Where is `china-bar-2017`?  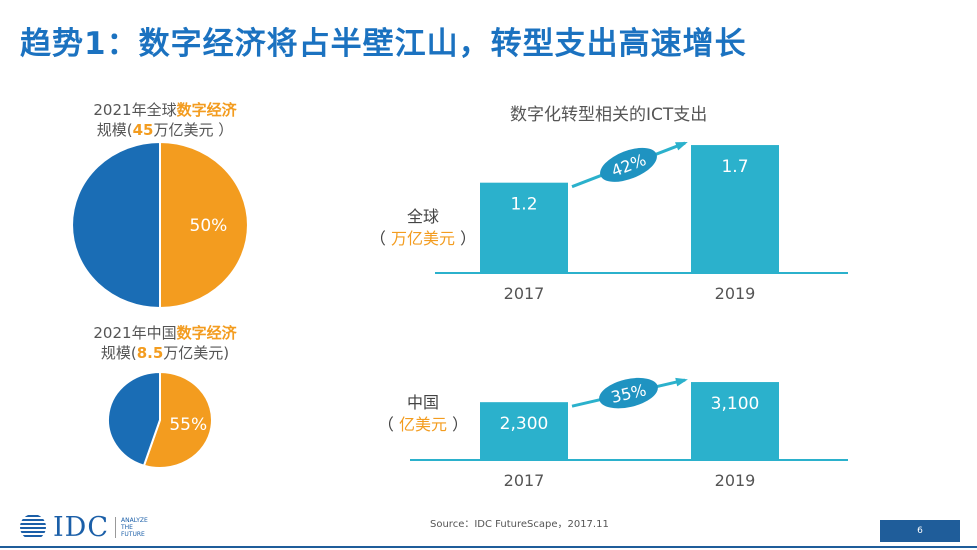 china-bar-2017 is located at coordinates (524, 431).